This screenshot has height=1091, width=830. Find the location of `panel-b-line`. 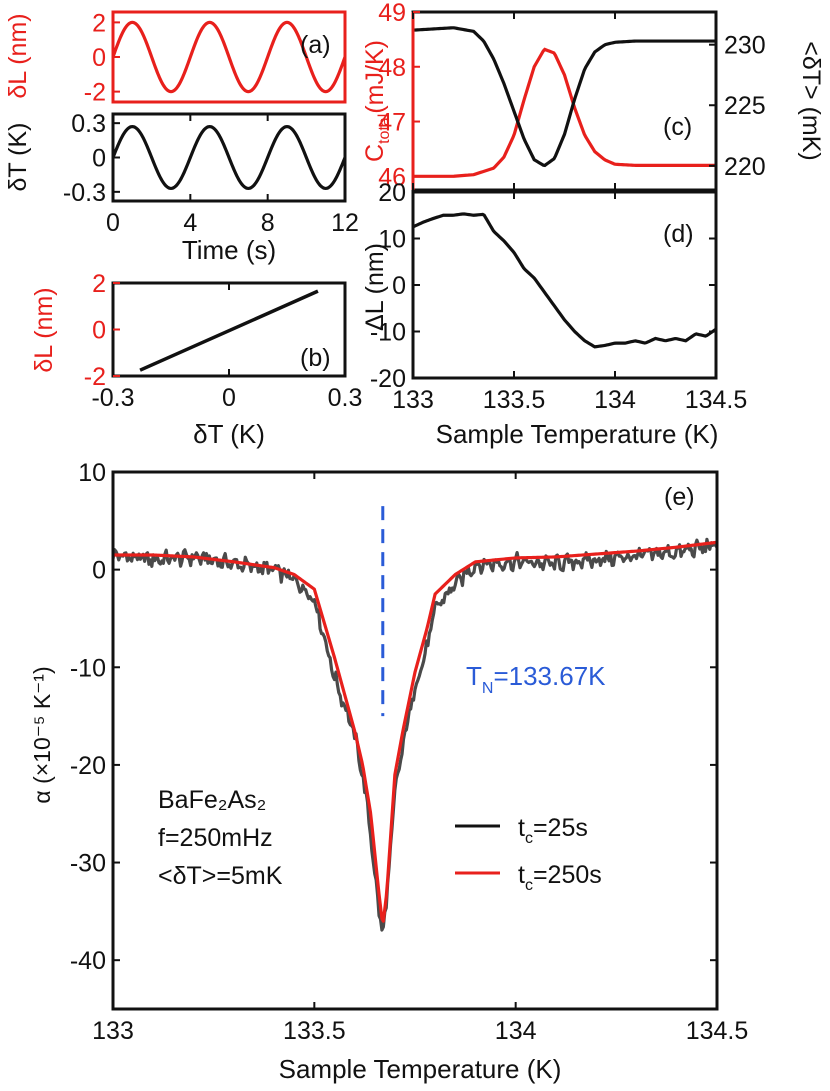

panel-b-line is located at coordinates (229, 330).